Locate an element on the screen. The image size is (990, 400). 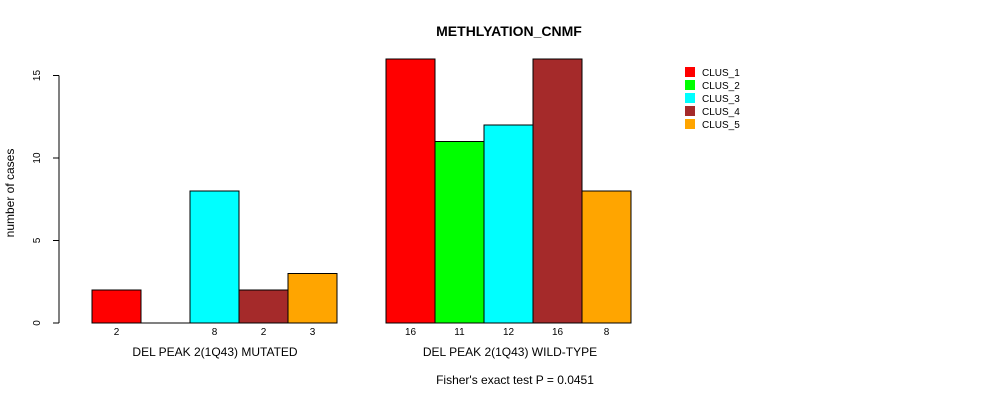
legend-label-clus-5: CLUS_5 is located at coordinates (721, 125).